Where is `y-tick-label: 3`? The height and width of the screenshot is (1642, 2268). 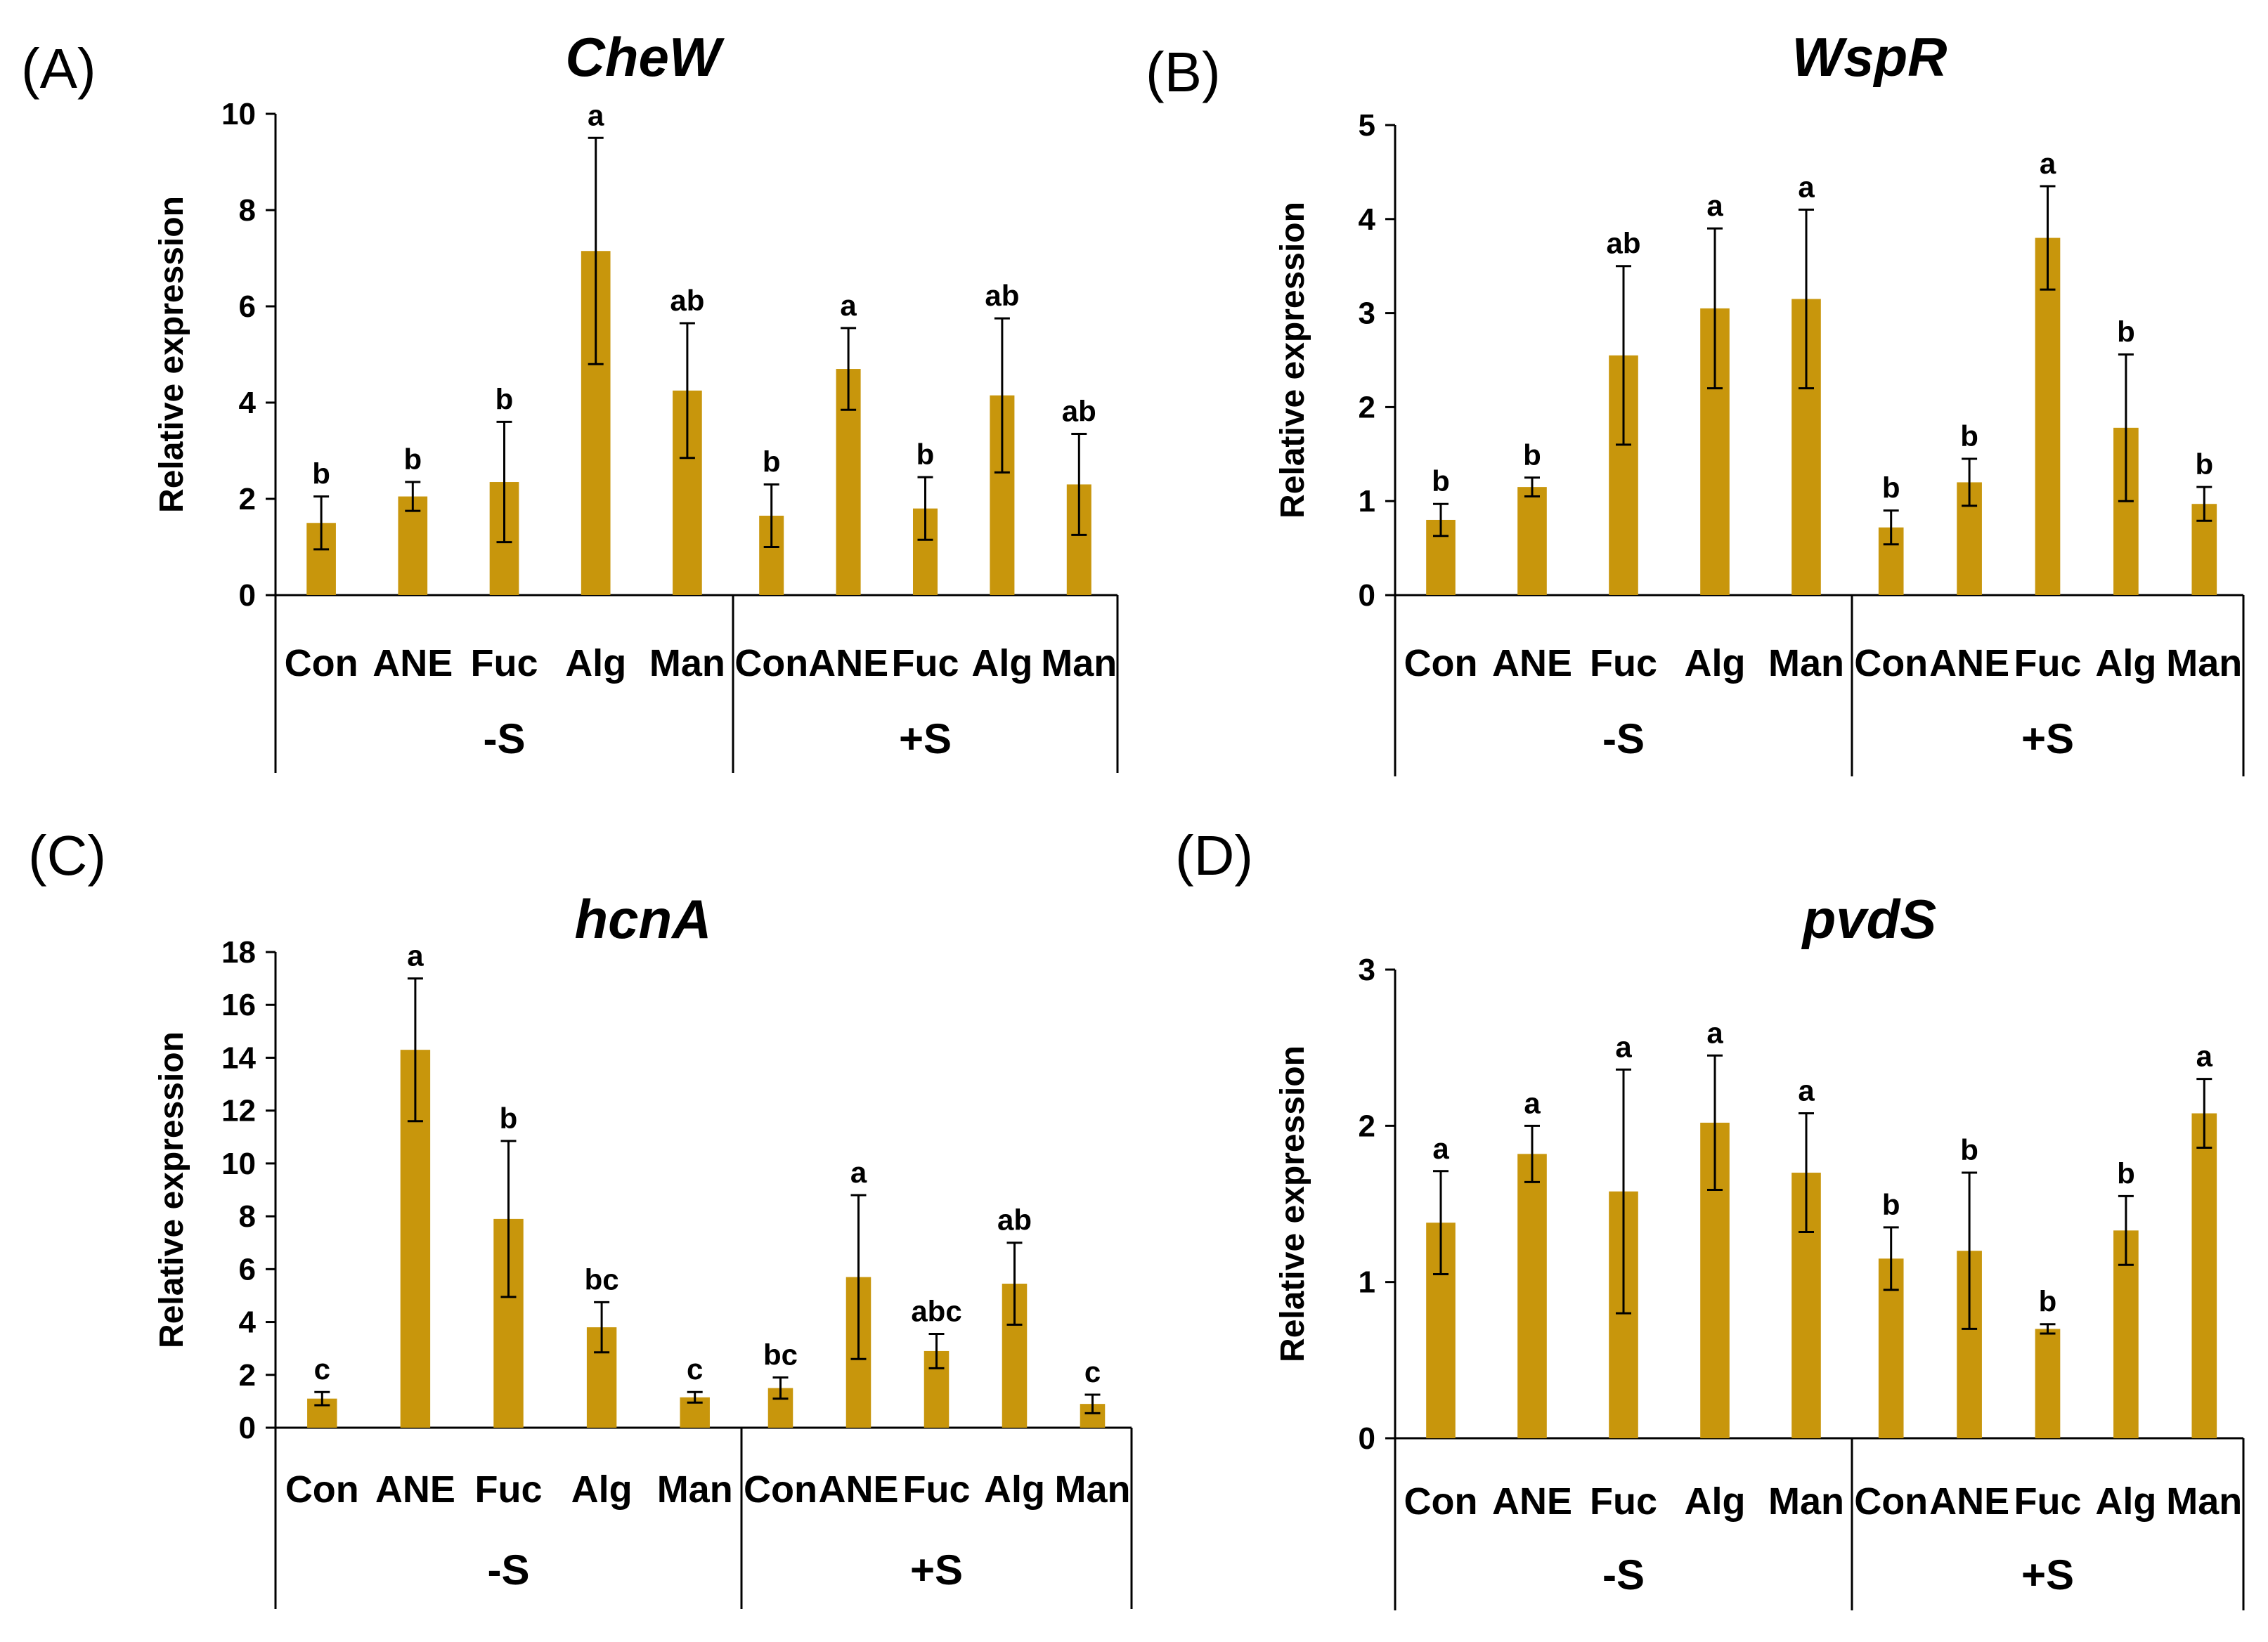
y-tick-label: 3 is located at coordinates (1367, 314).